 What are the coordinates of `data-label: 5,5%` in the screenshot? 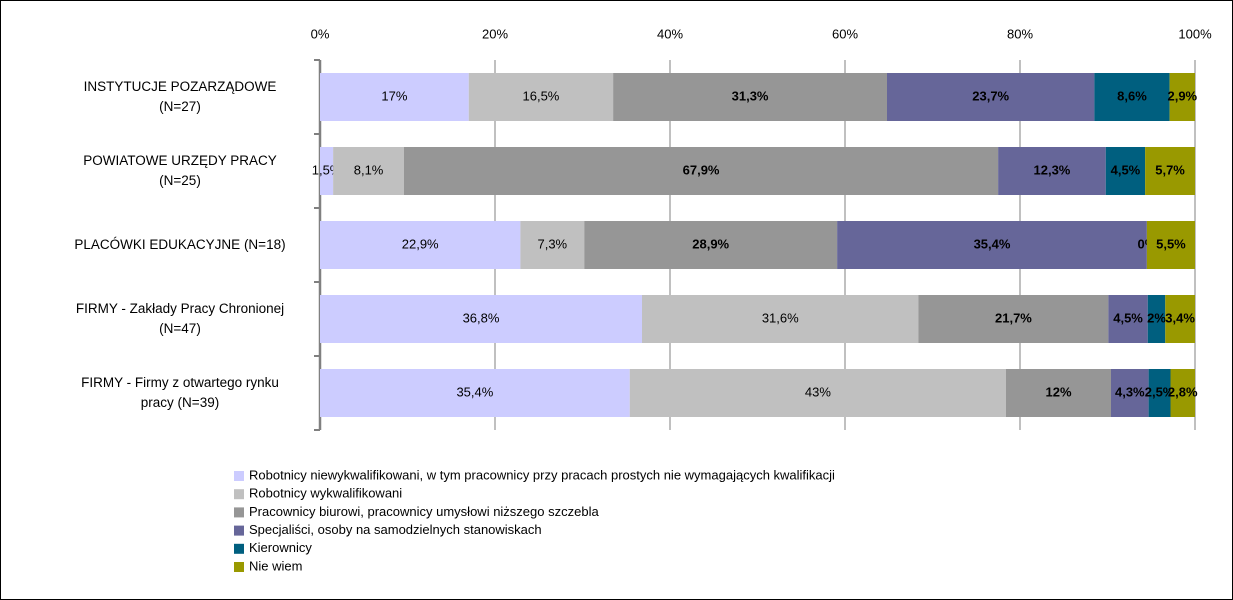 It's located at (1171, 243).